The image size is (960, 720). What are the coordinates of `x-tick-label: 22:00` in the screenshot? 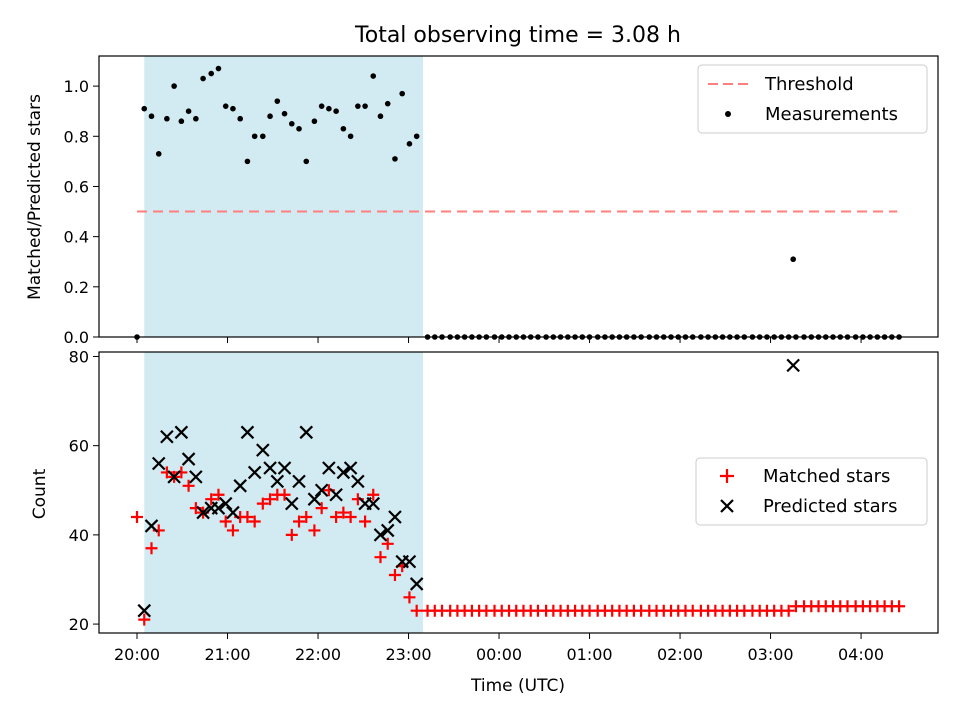 It's located at (318, 654).